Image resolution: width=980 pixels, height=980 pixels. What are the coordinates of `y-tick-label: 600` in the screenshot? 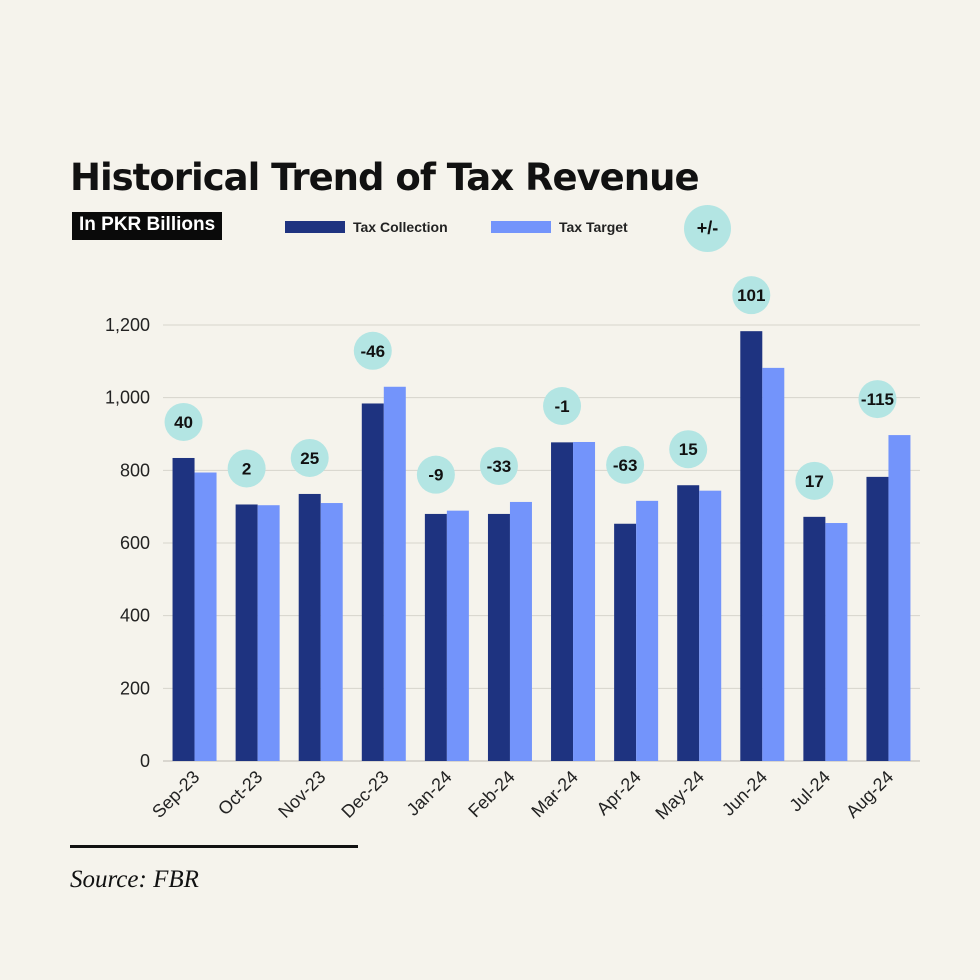 It's located at (135, 543).